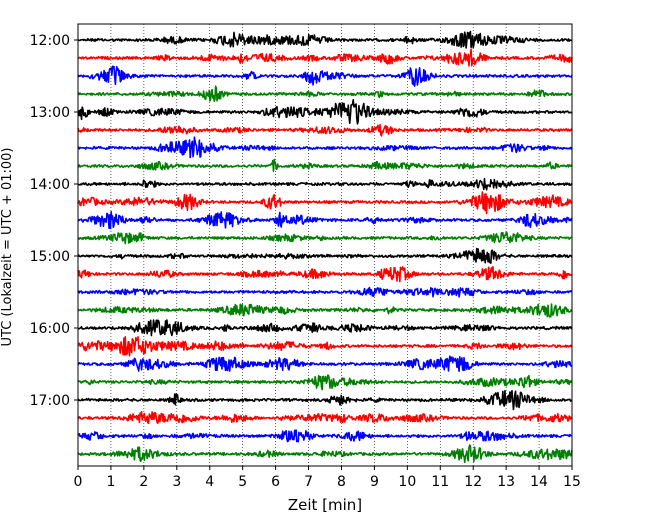 This screenshot has width=650, height=520. I want to click on trace-16:30, so click(325, 363).